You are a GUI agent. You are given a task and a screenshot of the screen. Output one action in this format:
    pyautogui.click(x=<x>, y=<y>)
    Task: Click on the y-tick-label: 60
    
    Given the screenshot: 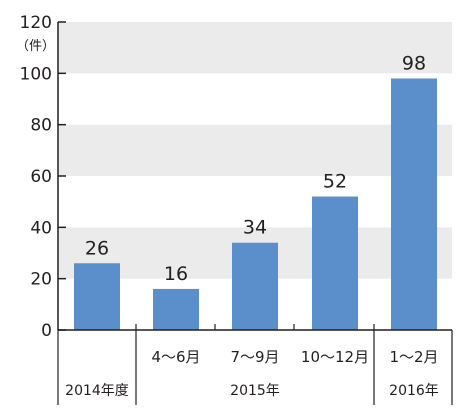 What is the action you would take?
    pyautogui.click(x=41, y=177)
    